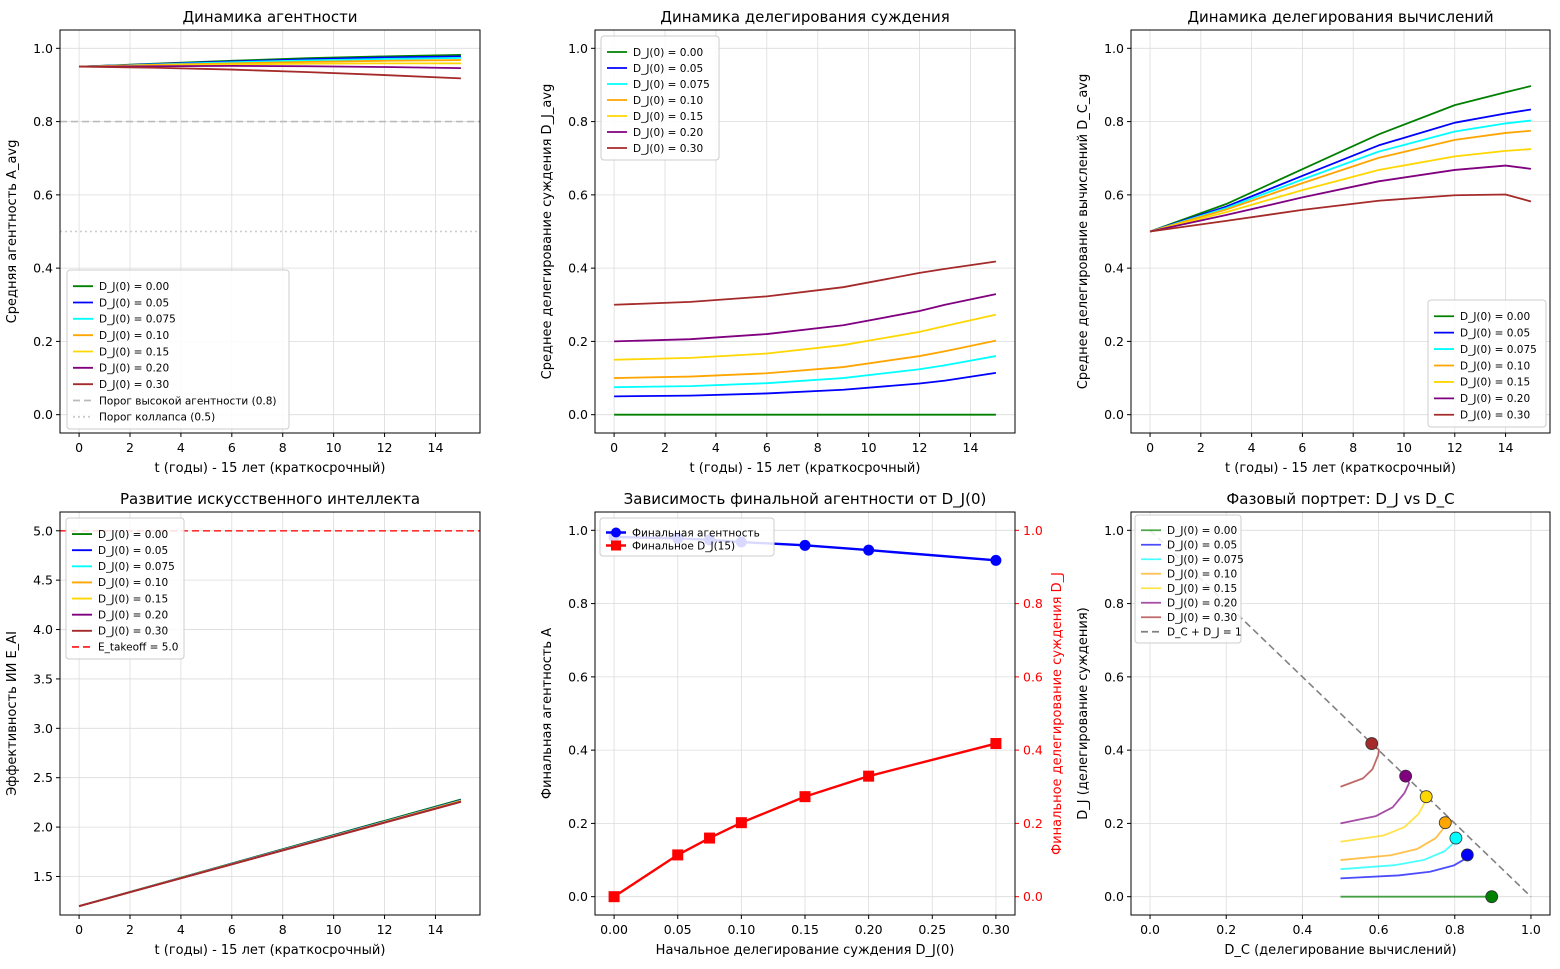 The image size is (1560, 969). What do you see at coordinates (547, 232) in the screenshot?
I see `y-axis-label: Среднее делегирование суждения D_J_avg` at bounding box center [547, 232].